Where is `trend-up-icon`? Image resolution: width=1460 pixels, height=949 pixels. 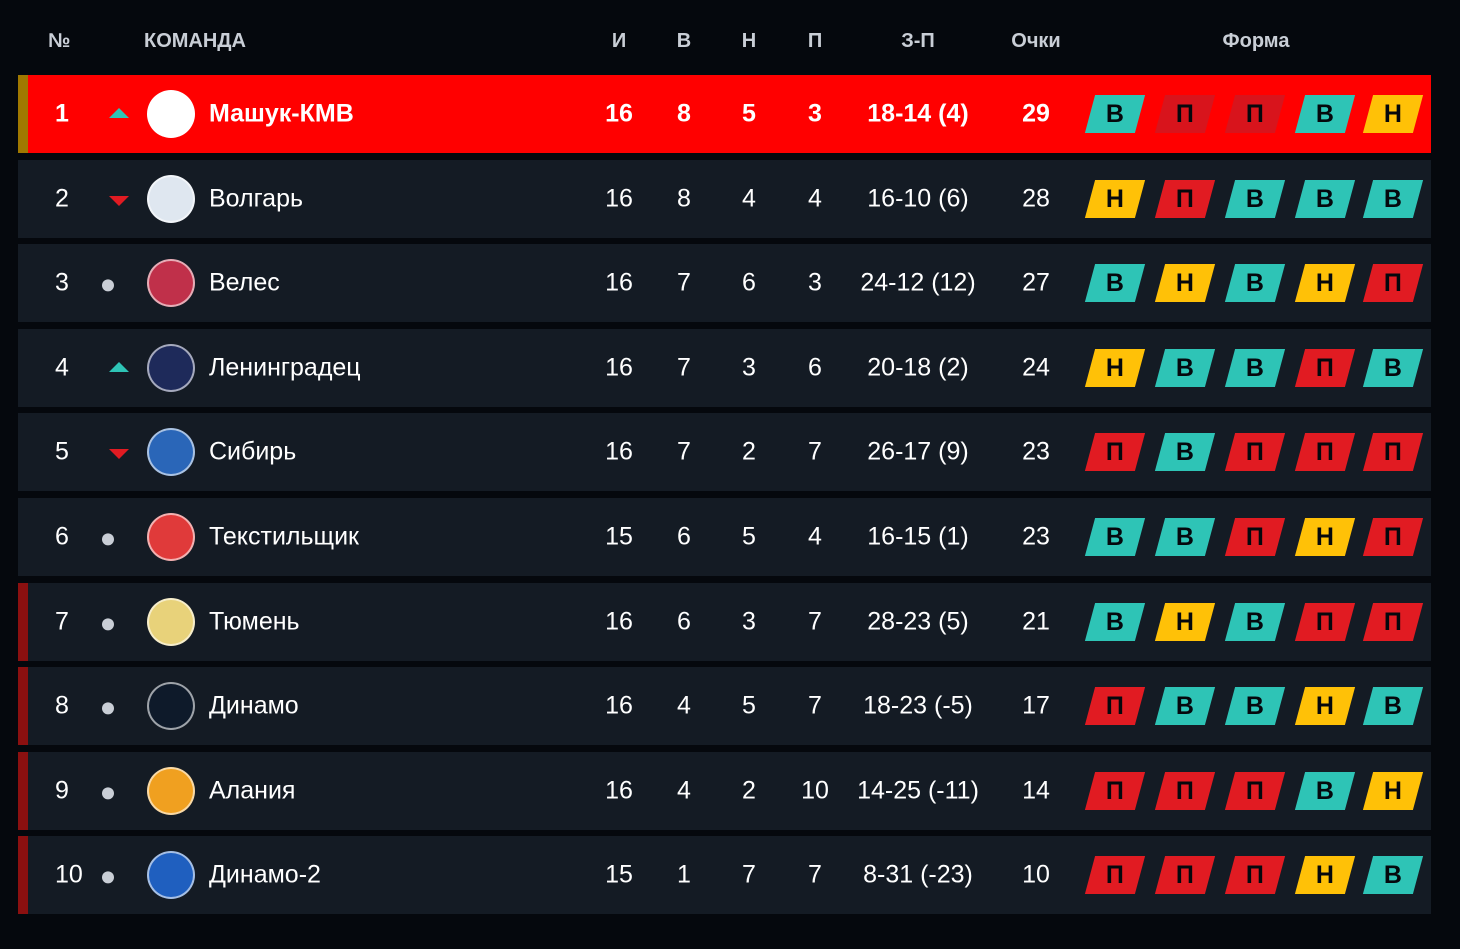
trend-up-icon is located at coordinates (119, 366).